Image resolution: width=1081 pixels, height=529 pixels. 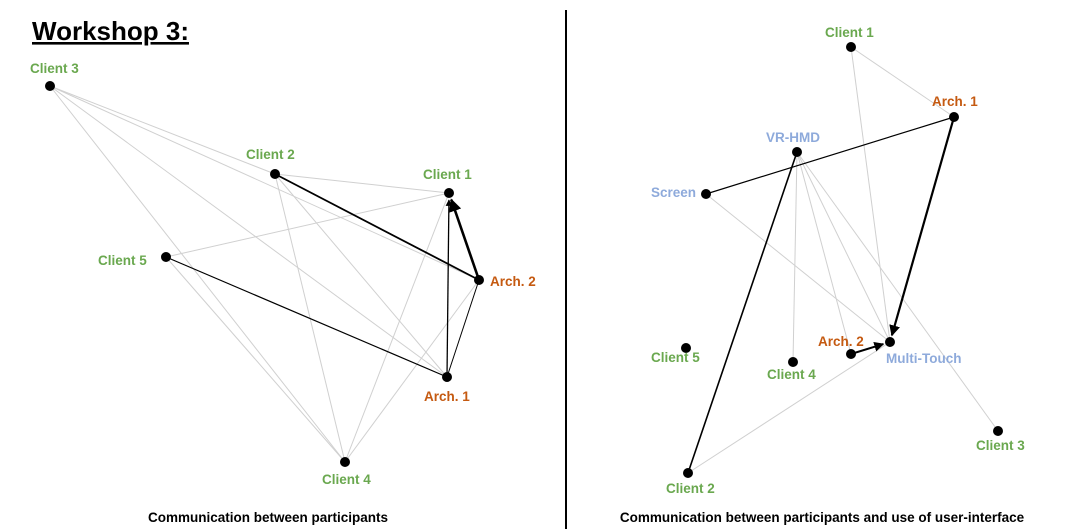 What do you see at coordinates (1000, 445) in the screenshot?
I see `right-label-r_client3: Client 3` at bounding box center [1000, 445].